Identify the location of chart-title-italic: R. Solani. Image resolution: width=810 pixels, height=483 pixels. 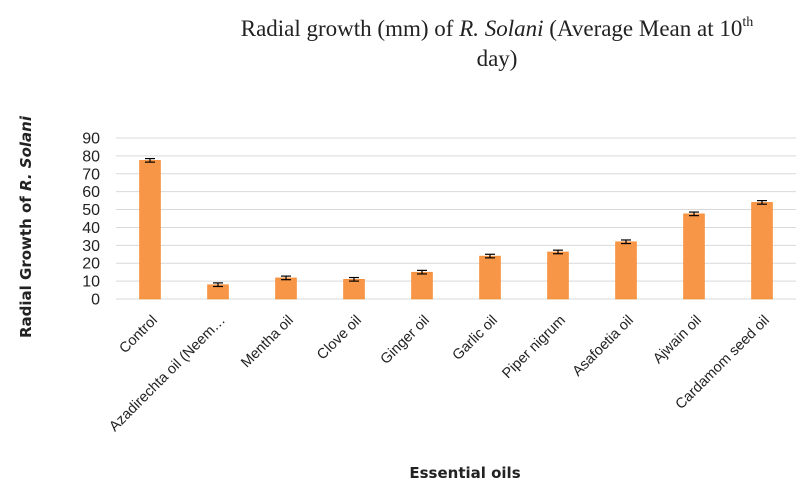
(500, 28).